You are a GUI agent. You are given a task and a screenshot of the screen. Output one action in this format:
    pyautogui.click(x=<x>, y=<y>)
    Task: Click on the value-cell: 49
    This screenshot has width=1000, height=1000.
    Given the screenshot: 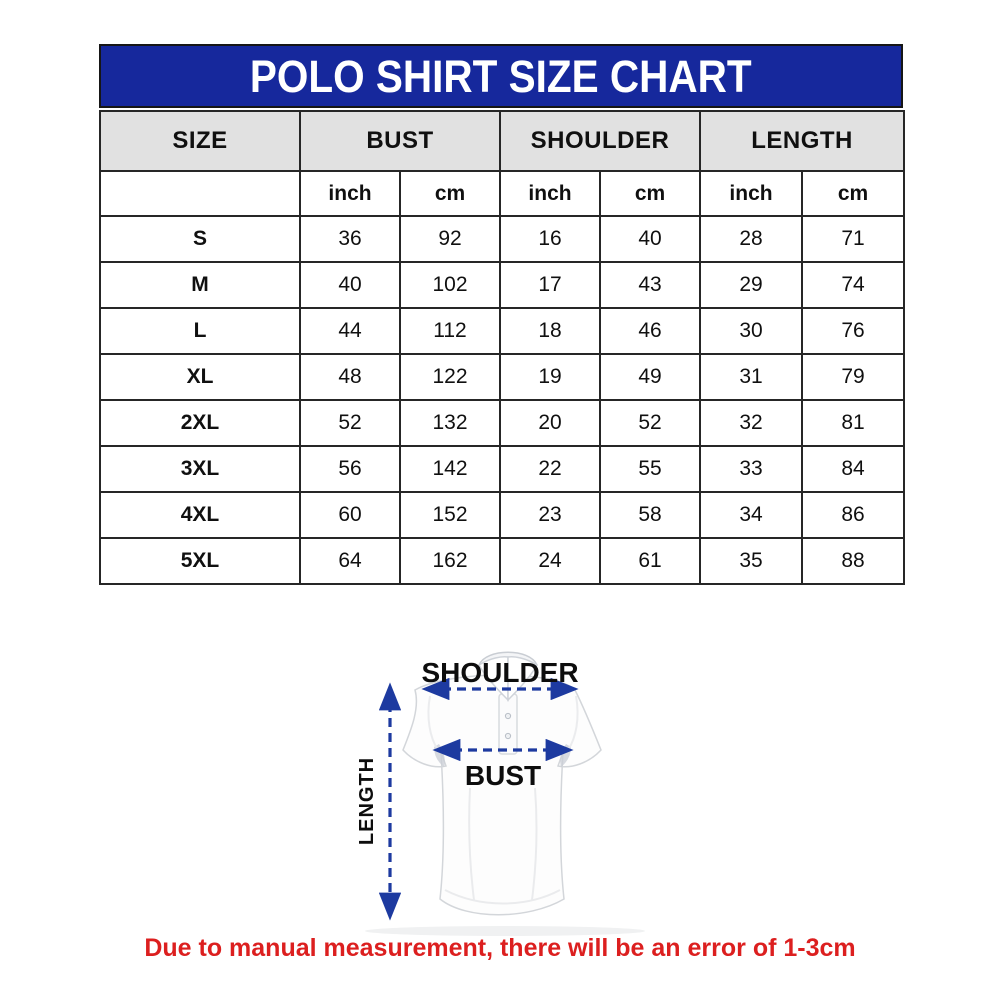 What is the action you would take?
    pyautogui.click(x=650, y=377)
    